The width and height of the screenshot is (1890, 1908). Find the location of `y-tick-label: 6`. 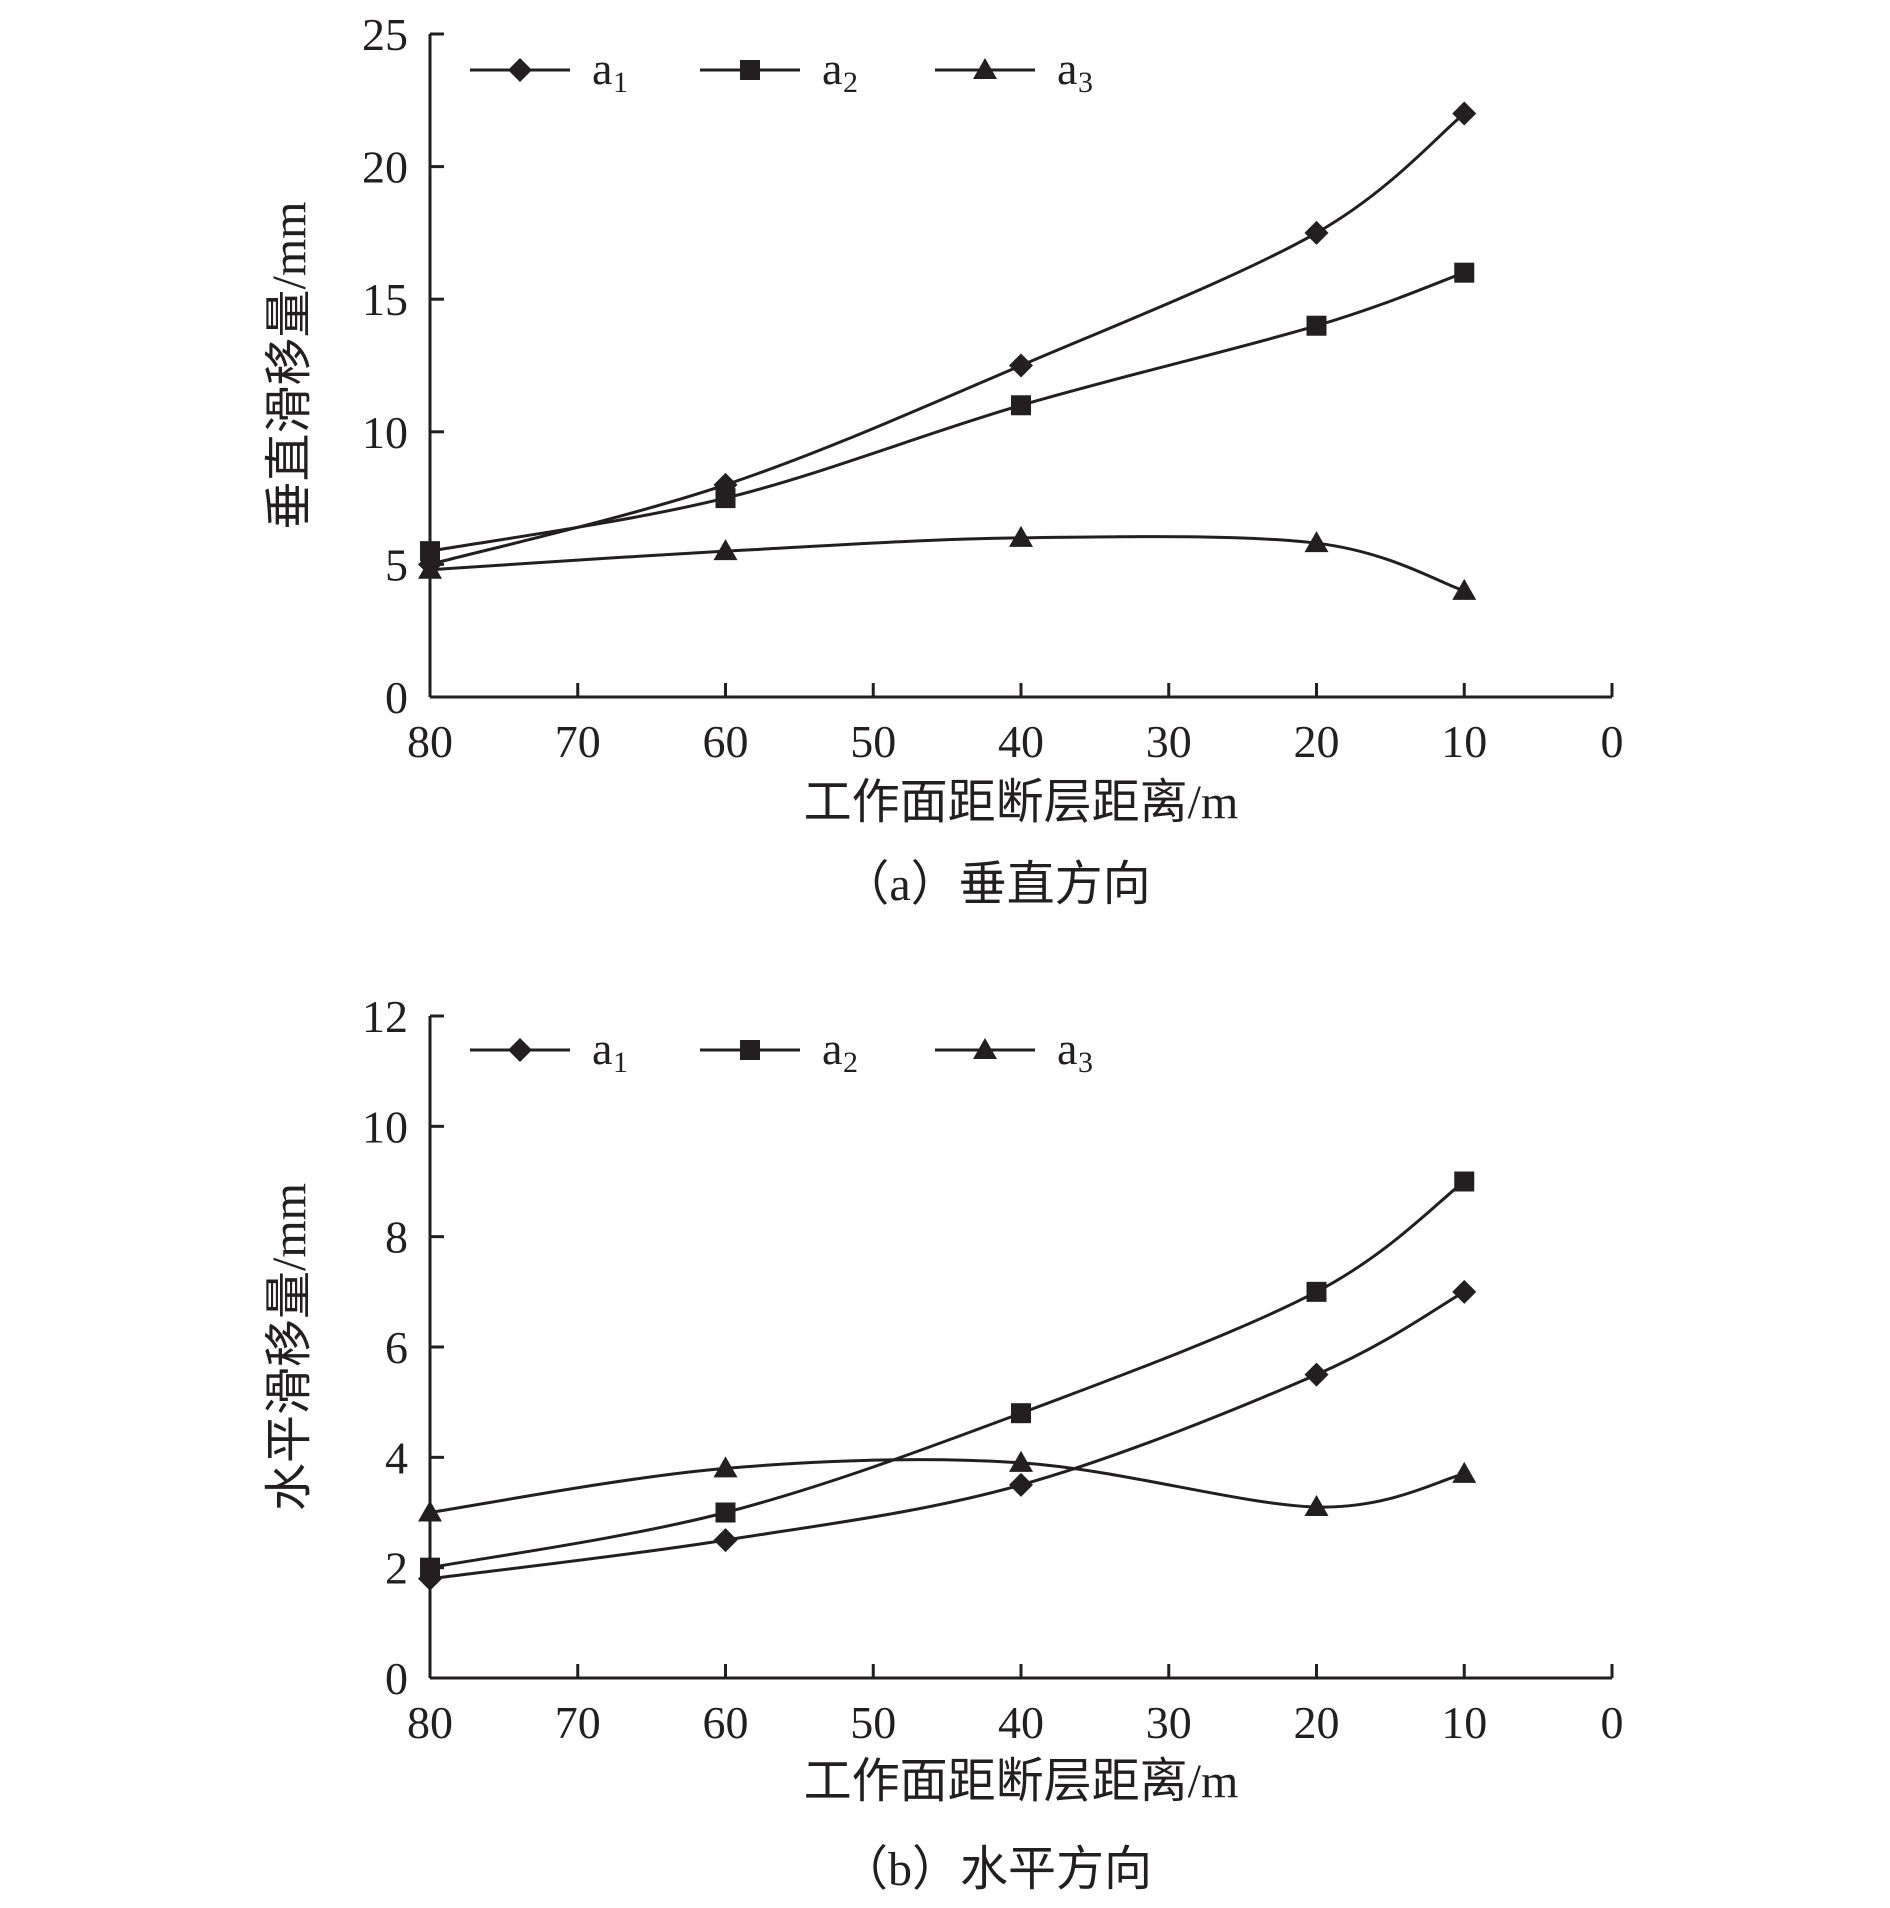

y-tick-label: 6 is located at coordinates (396, 1347).